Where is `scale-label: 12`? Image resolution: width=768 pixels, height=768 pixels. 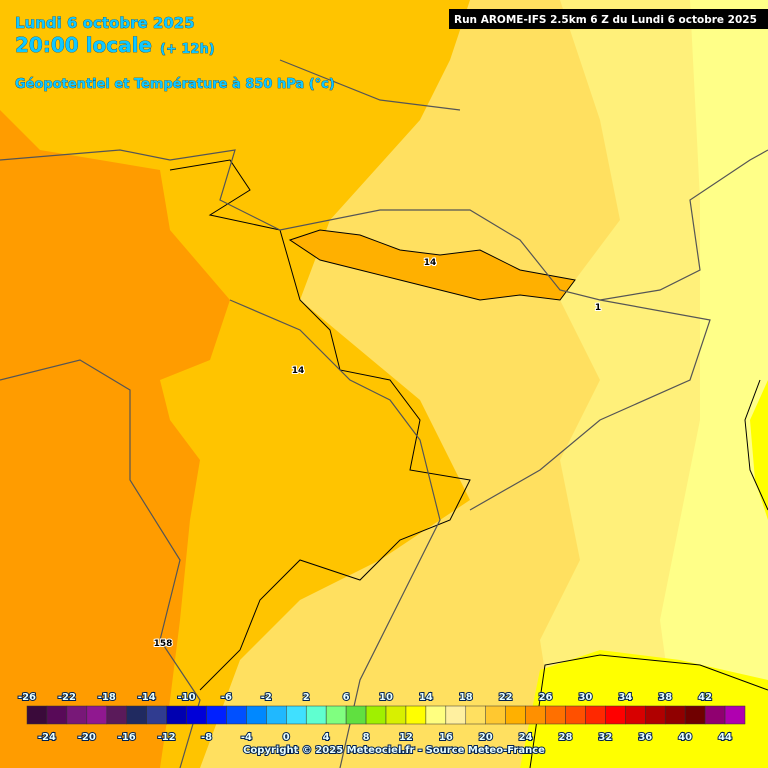
scale-label: 12 is located at coordinates (406, 737).